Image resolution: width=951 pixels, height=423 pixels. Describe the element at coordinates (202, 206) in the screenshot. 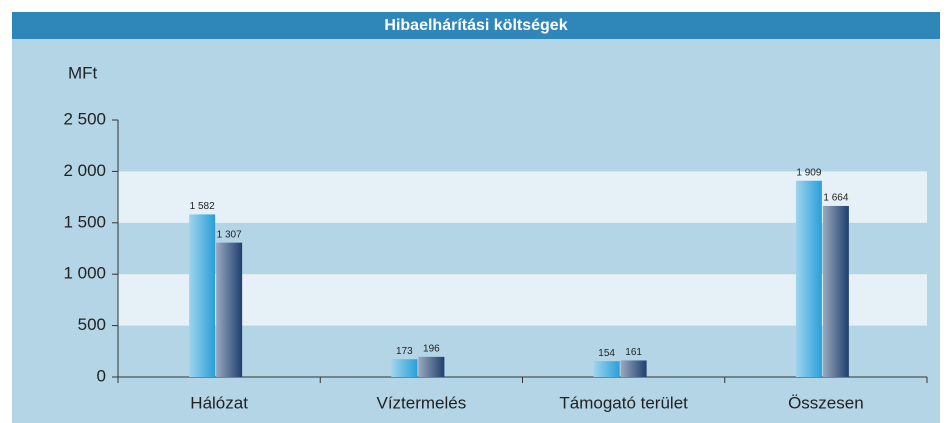

I see `value-label: 1 582` at that location.